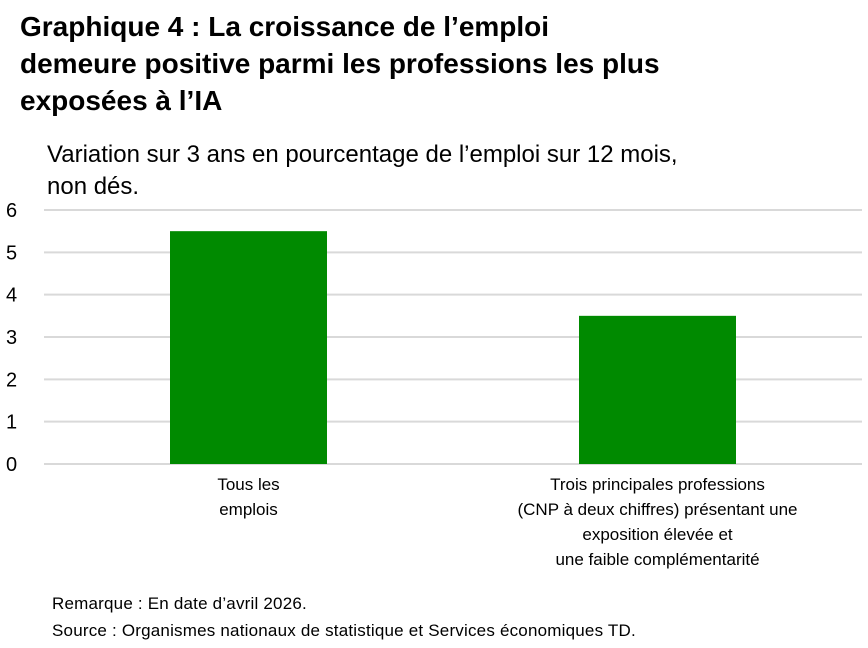 This screenshot has height=648, width=868. What do you see at coordinates (657, 559) in the screenshot?
I see `x-category-label: une faible complémentarité` at bounding box center [657, 559].